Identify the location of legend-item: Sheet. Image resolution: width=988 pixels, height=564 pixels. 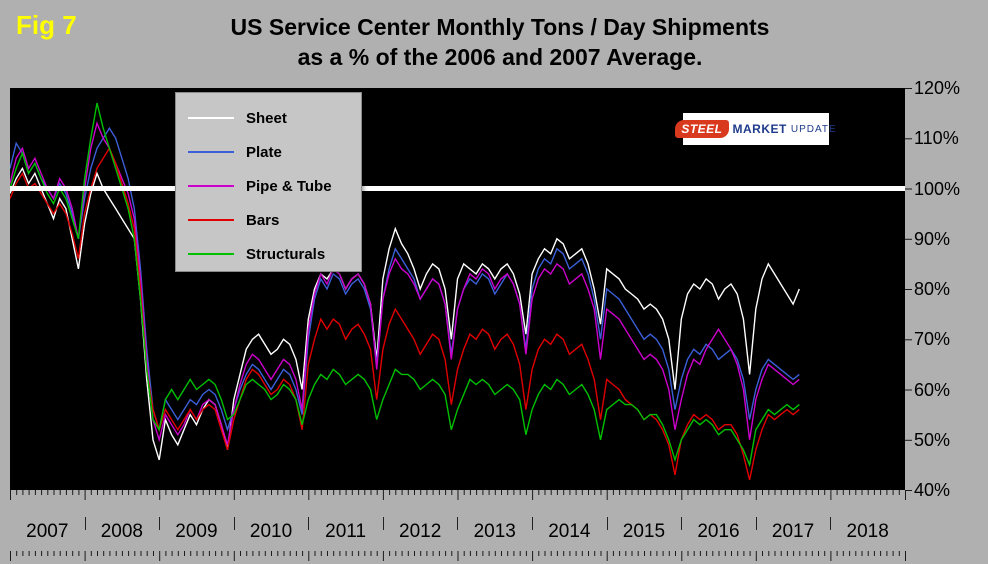
(268, 118).